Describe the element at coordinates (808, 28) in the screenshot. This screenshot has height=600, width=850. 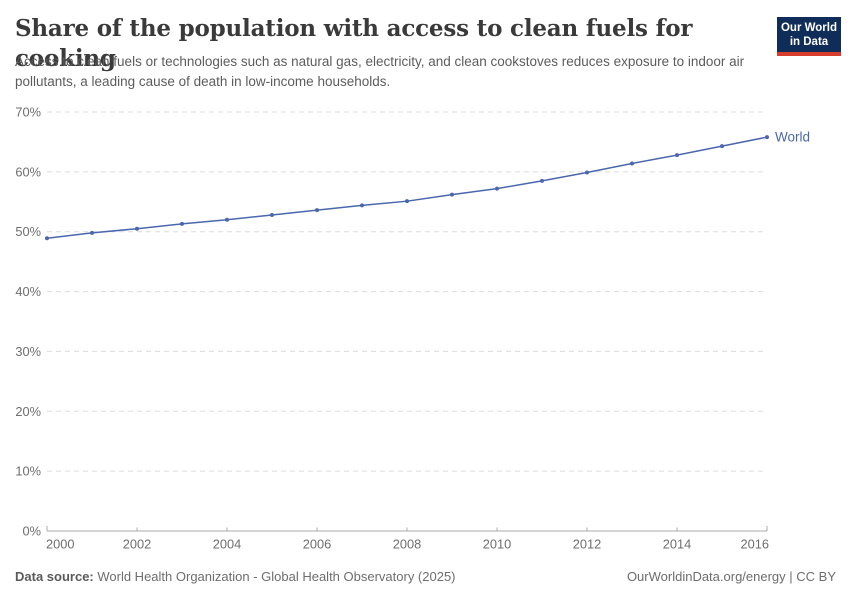
I see `owid-logo-line1: Our World` at that location.